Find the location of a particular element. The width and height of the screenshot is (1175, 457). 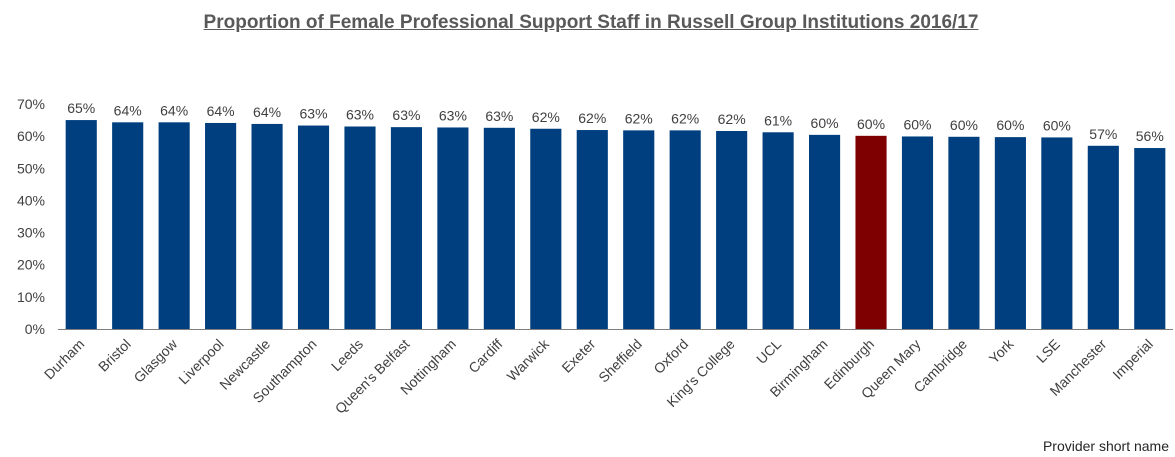

y-tick-label: 20% is located at coordinates (31, 265).